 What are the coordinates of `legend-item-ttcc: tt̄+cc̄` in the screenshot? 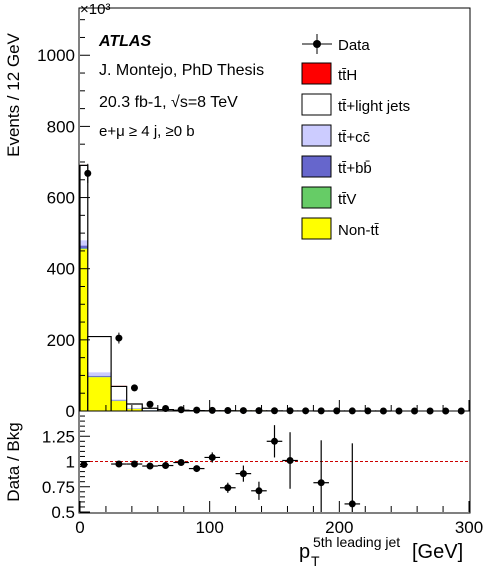 It's located at (336, 135).